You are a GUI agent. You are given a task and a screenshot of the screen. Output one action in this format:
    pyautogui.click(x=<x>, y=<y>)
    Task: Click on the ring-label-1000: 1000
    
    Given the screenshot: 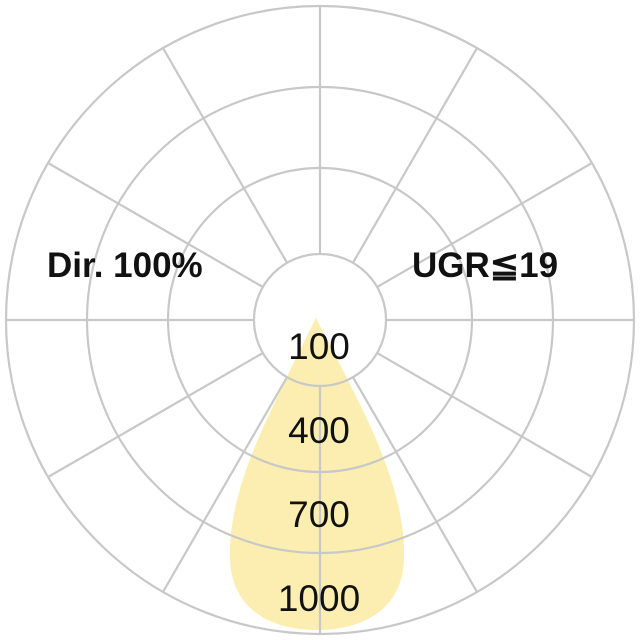 What is the action you would take?
    pyautogui.click(x=319, y=598)
    